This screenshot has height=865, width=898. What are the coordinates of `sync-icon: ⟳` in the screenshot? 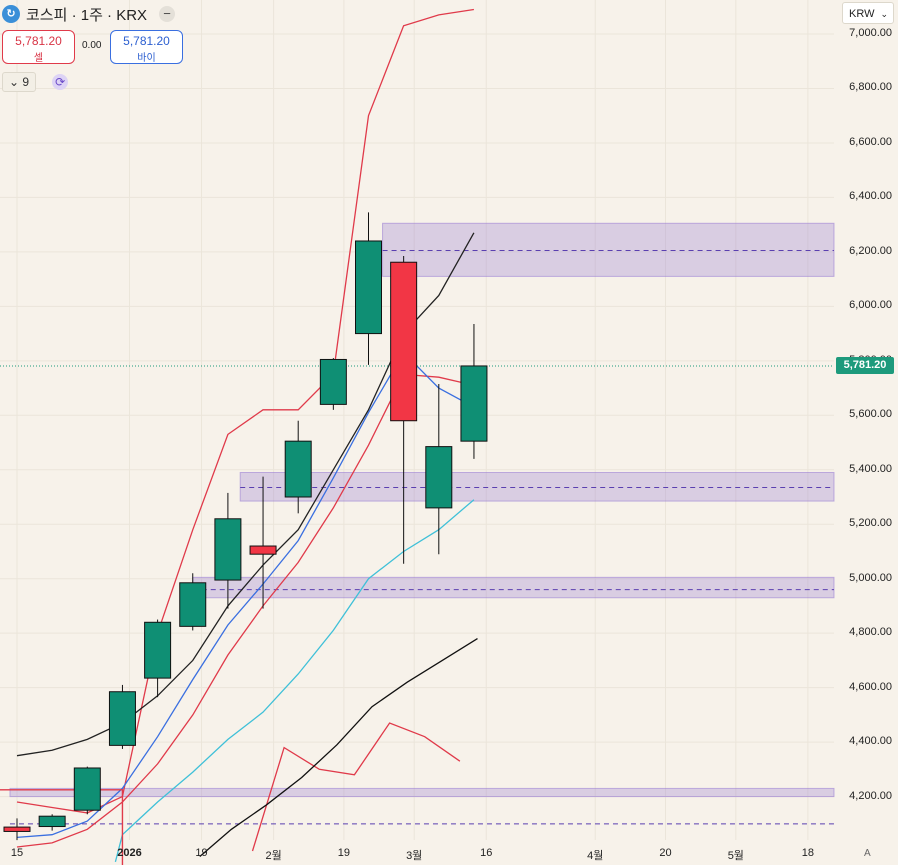 It's located at (60, 82).